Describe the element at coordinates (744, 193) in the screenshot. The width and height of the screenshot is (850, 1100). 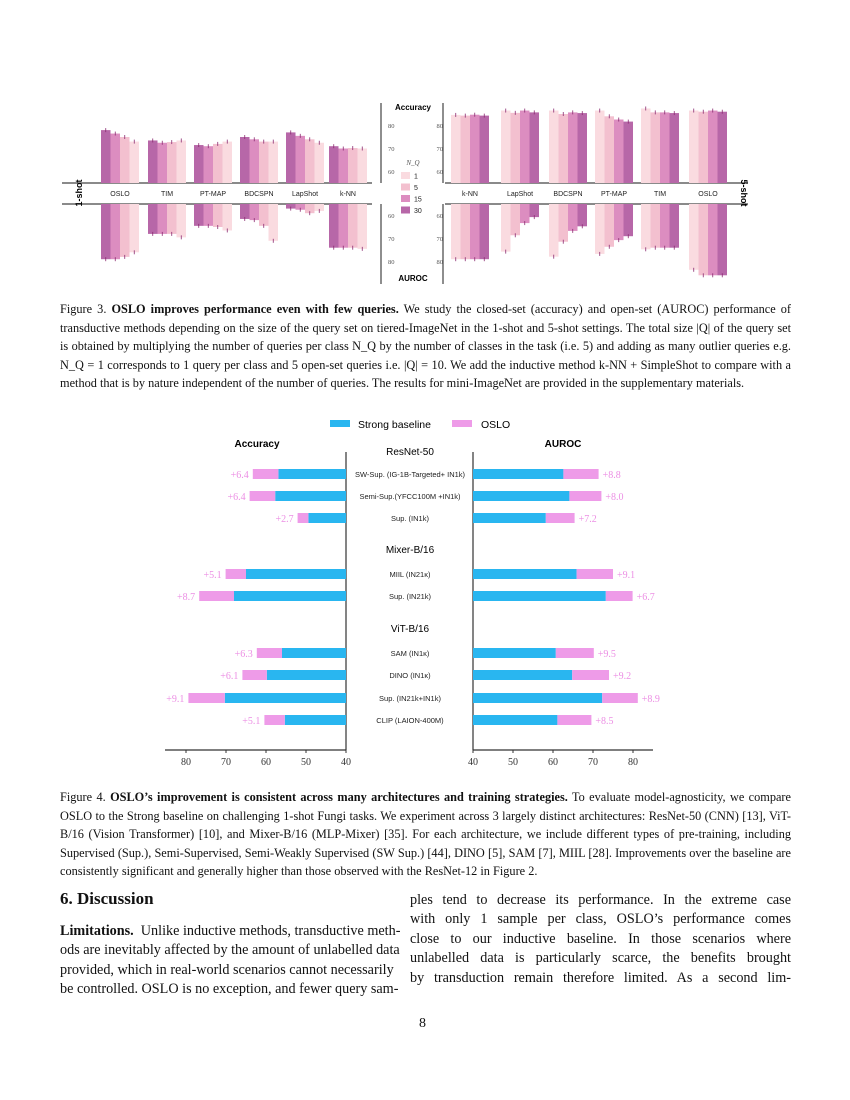
I see `panel-label-5-shot: 5-shot` at that location.